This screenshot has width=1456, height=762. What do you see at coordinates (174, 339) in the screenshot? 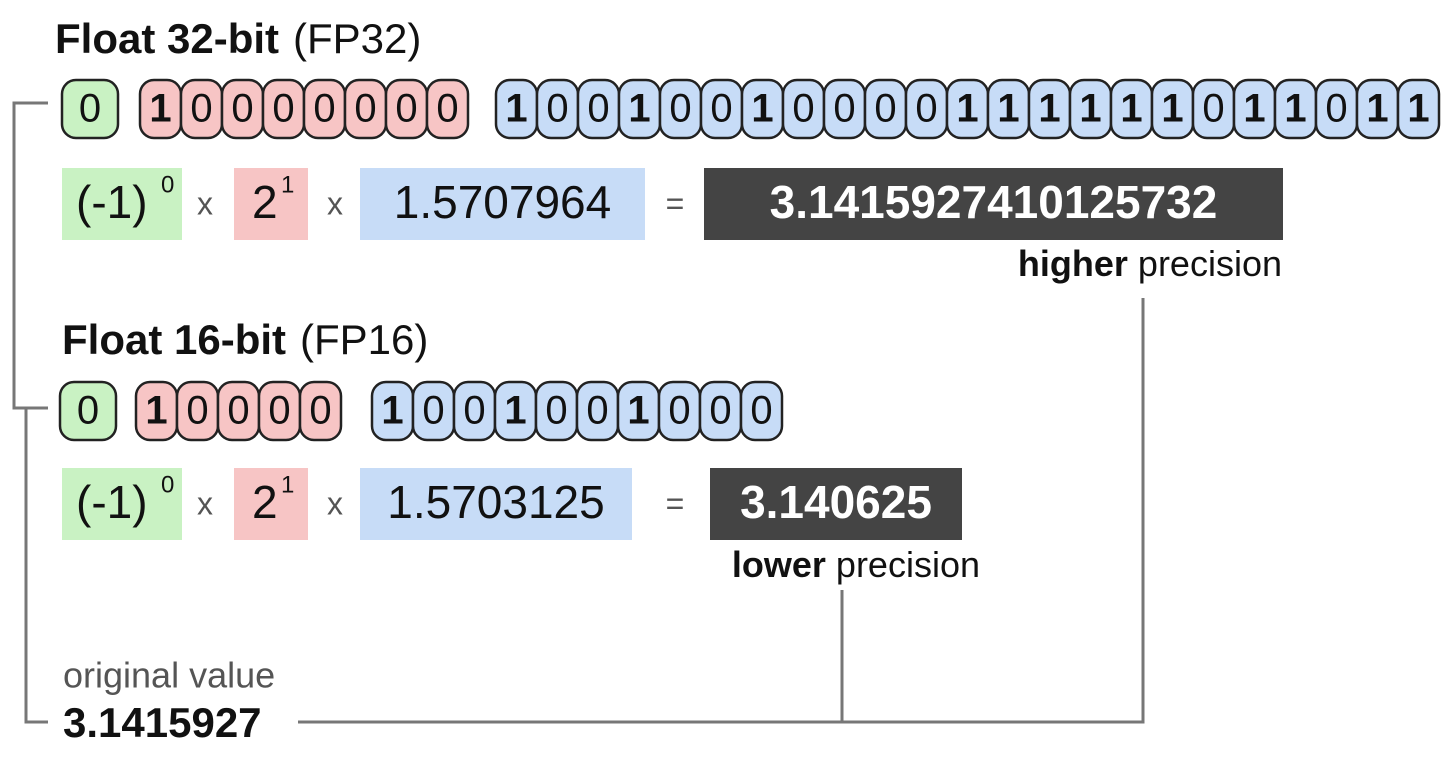
I see `title: Float 16-bit` at bounding box center [174, 339].